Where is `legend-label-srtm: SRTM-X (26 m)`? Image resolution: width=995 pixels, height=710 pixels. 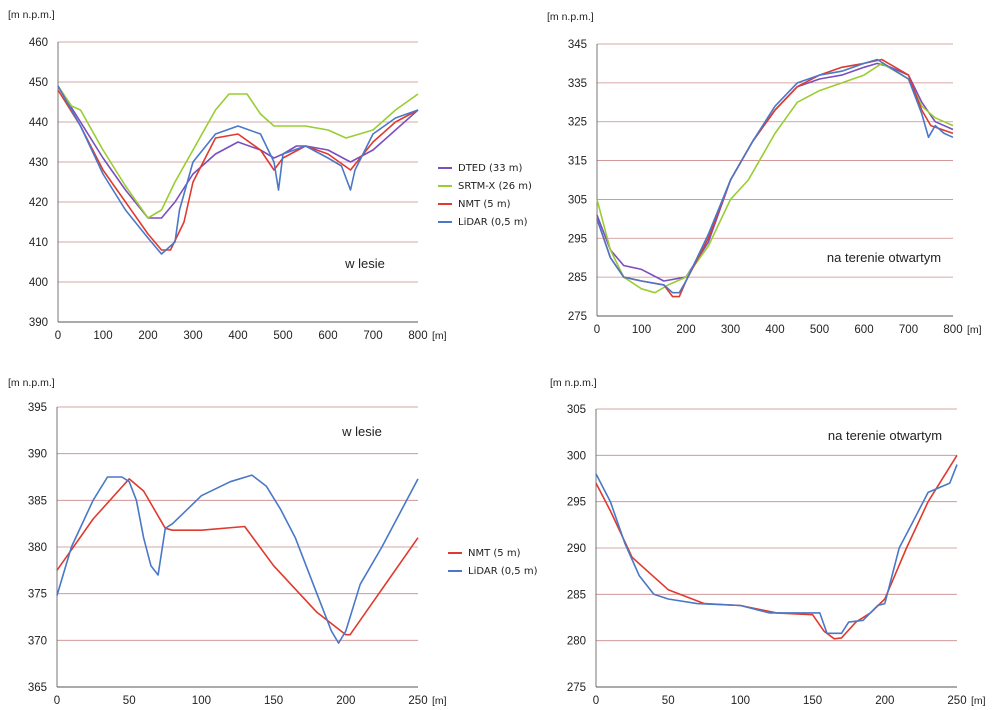 legend-label-srtm: SRTM-X (26 m) is located at coordinates (495, 186).